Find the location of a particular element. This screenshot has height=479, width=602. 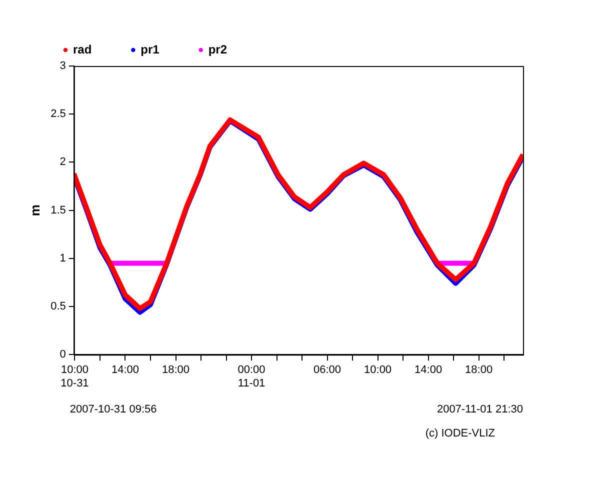

y-tick-label: 1.5 is located at coordinates (58, 210).